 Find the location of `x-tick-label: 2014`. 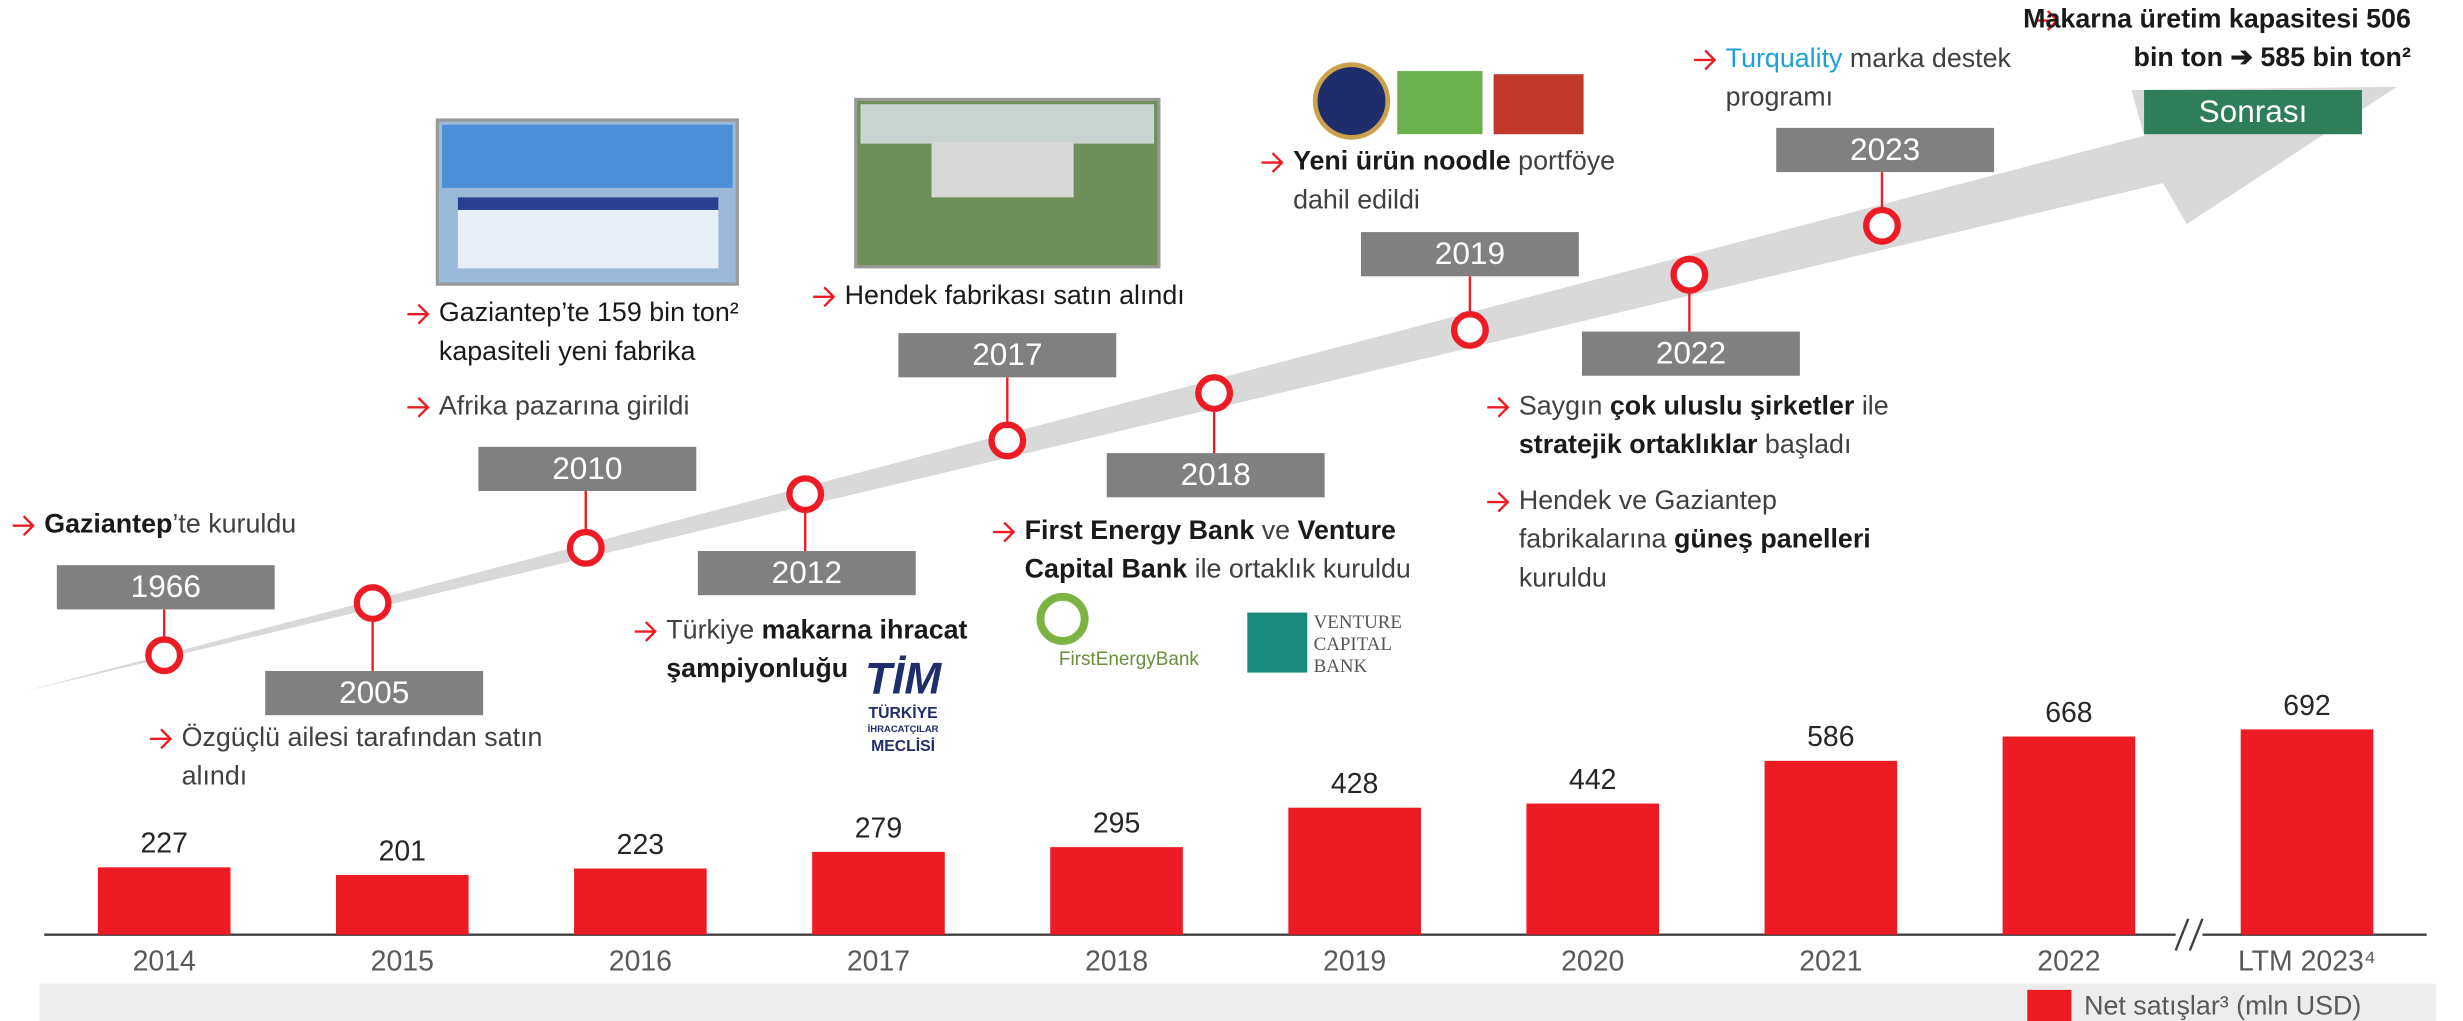

x-tick-label: 2014 is located at coordinates (164, 962).